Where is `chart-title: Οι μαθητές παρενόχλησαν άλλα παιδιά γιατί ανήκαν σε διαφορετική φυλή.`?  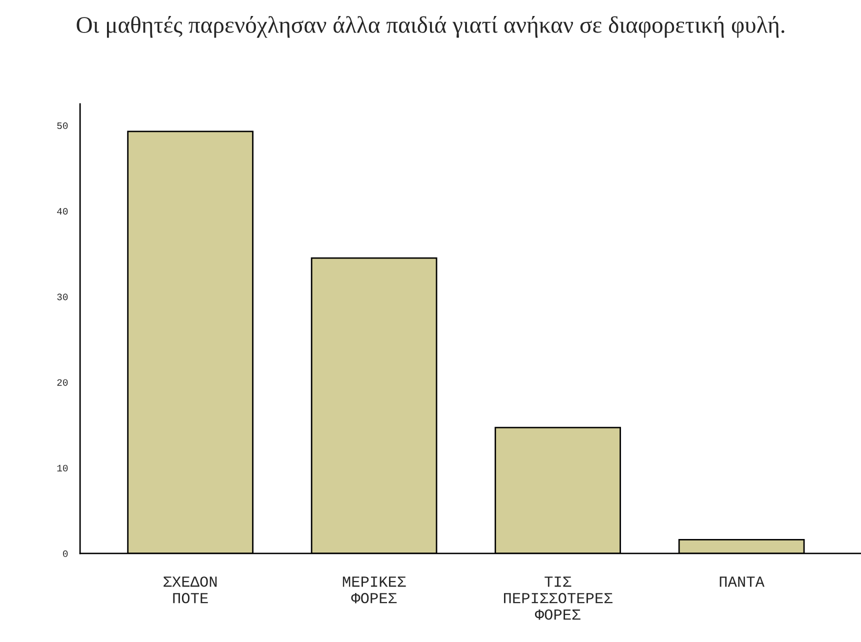
chart-title: Οι μαθητές παρενόχλησαν άλλα παιδιά γιατί ανήκαν σε διαφορετική φυλή. is located at coordinates (430, 27).